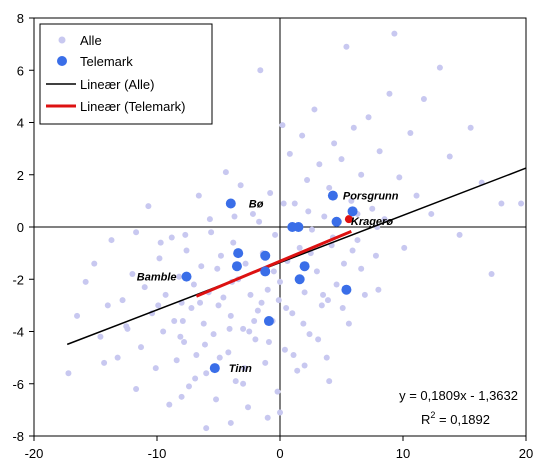 This screenshot has height=468, width=536. Describe the element at coordinates (273, 263) in the screenshot. I see `trendline-telemark` at that location.